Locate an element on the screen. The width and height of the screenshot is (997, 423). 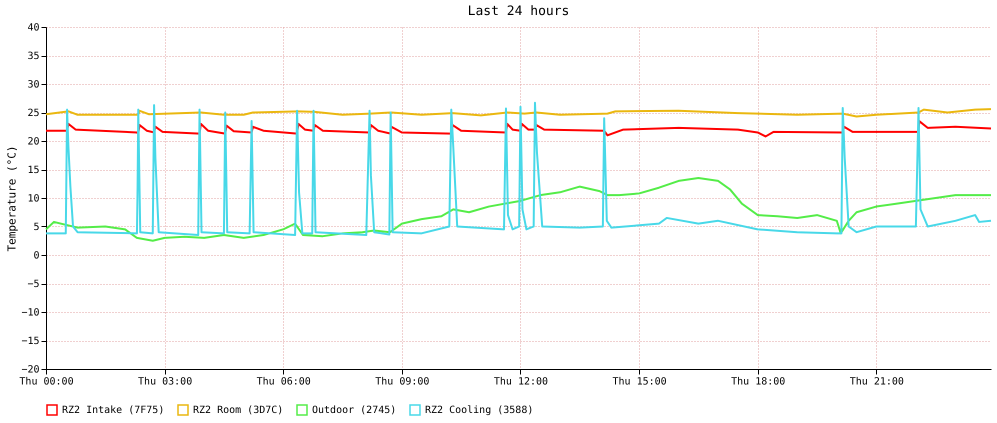
y-tick-label: 10 is located at coordinates (33, 199).